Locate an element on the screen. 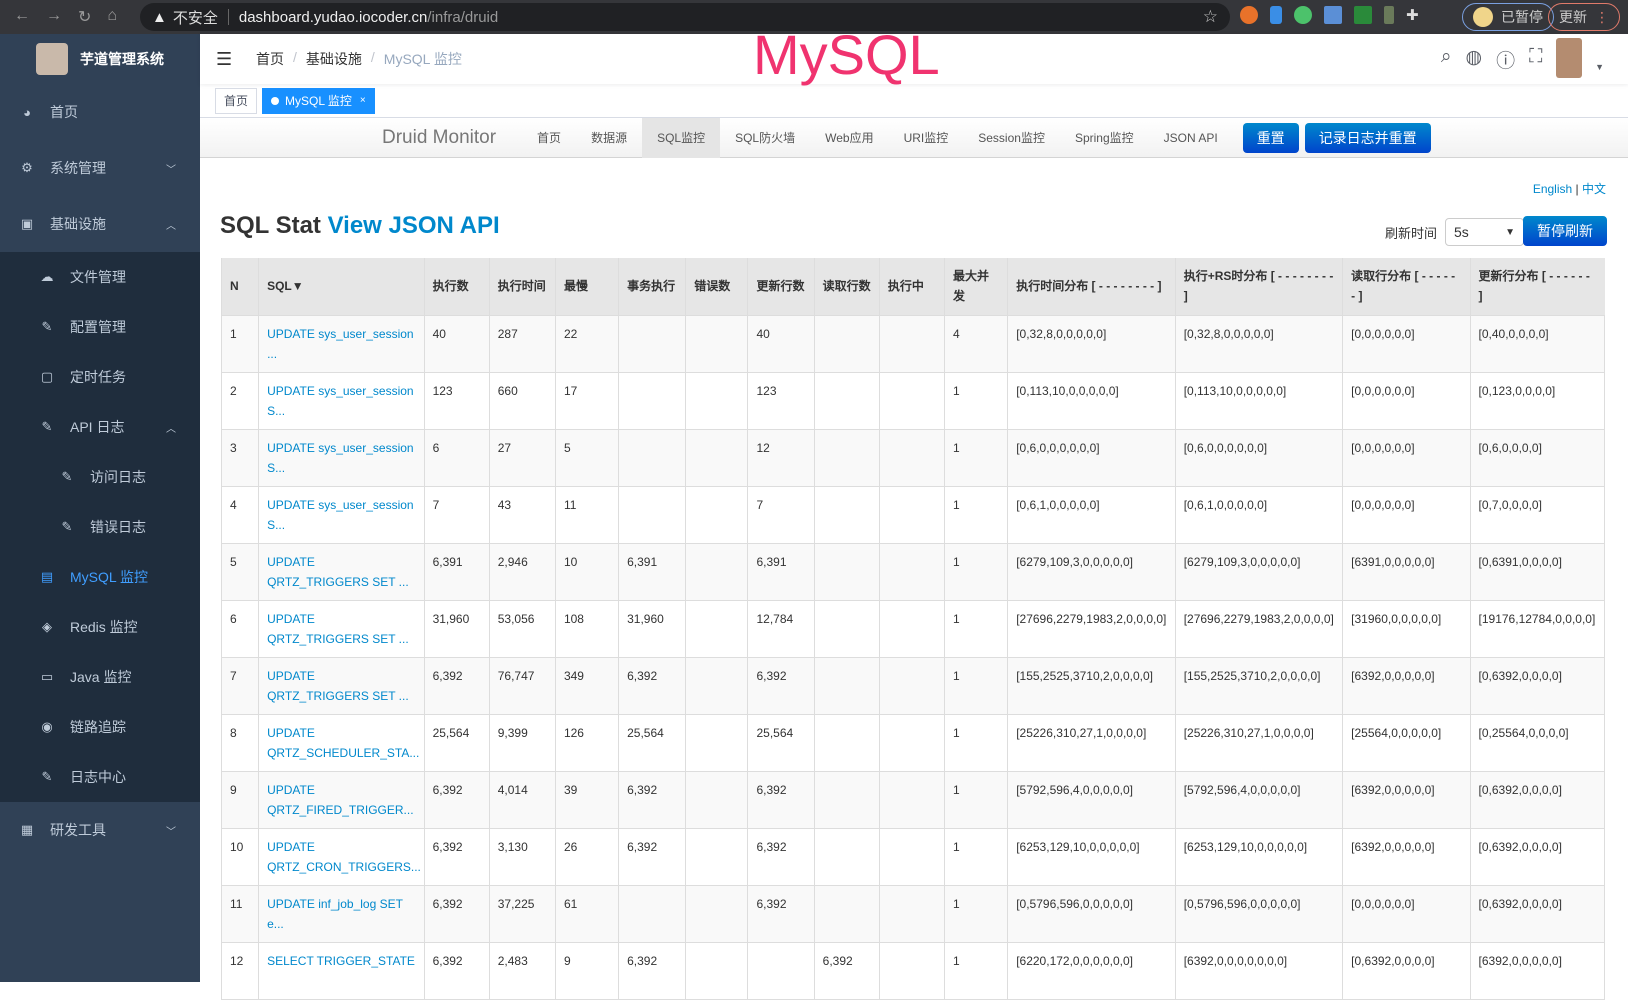 This screenshot has width=1628, height=1000. druid-nav-uri: URI监控 is located at coordinates (926, 137).